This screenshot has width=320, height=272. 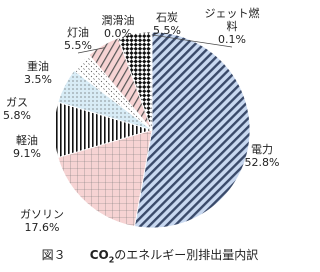 What do you see at coordinates (99, 255) in the screenshot?
I see `title-part: CO` at bounding box center [99, 255].